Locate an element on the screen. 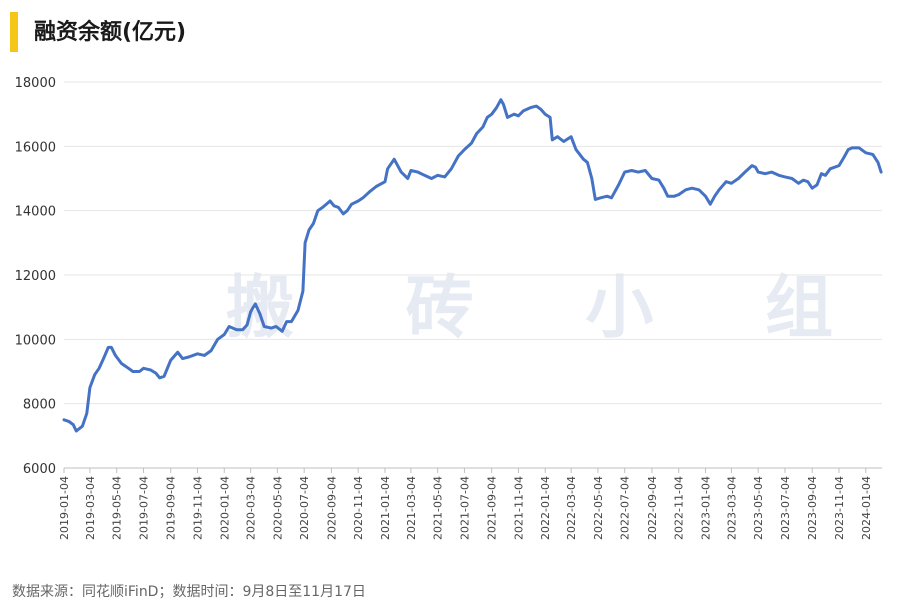 The width and height of the screenshot is (899, 606). x-tick-label: 2020-11-04 is located at coordinates (358, 508).